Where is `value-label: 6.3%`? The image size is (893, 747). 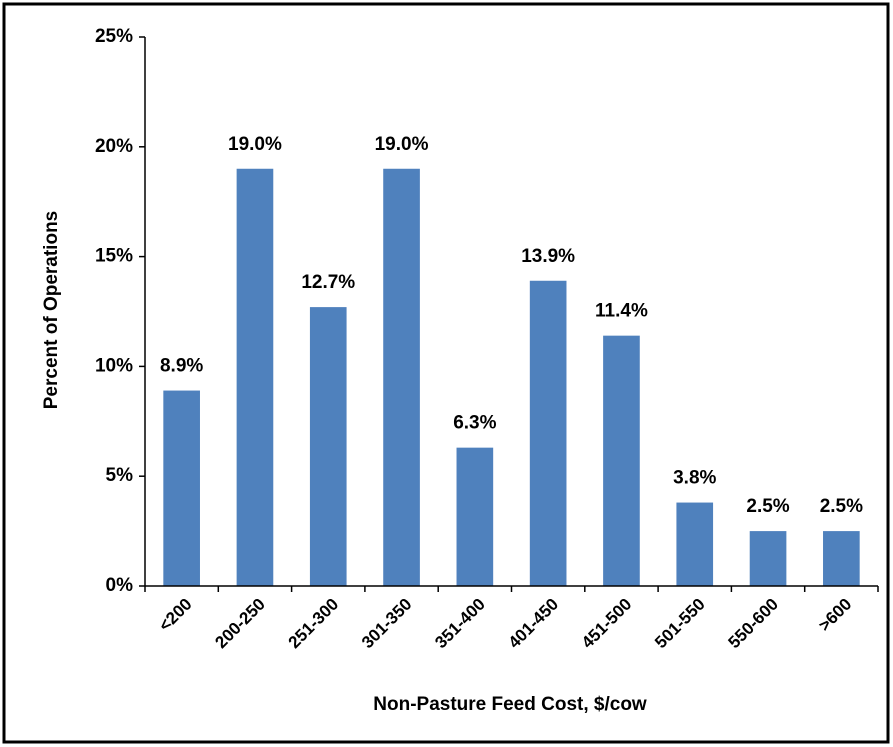 value-label: 6.3% is located at coordinates (474, 423).